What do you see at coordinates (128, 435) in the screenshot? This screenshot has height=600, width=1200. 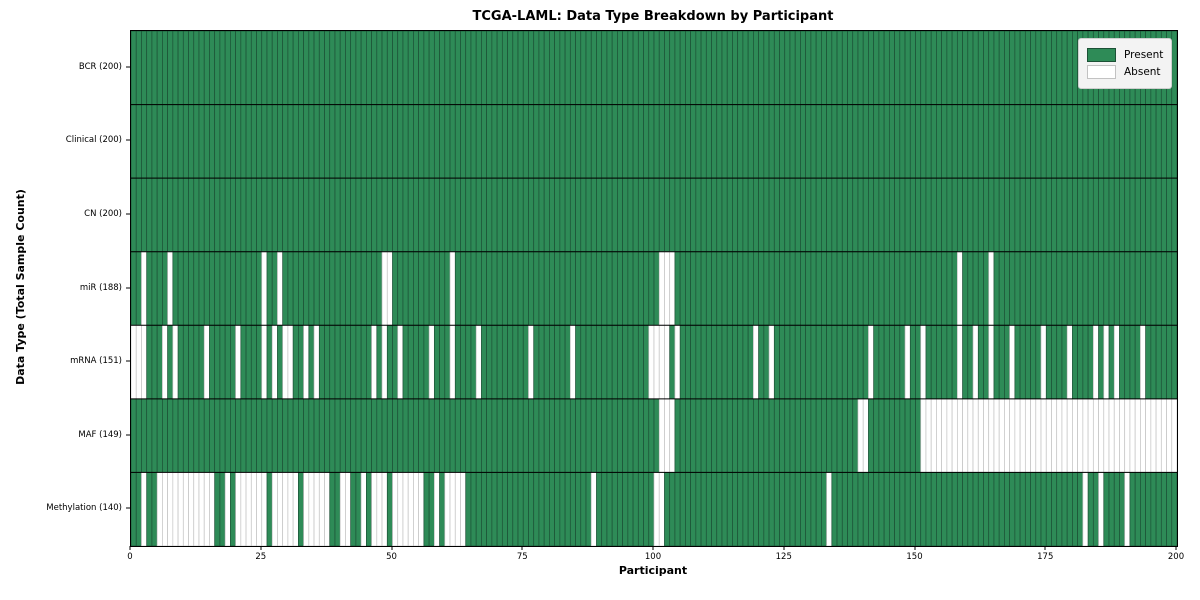 I see `y-tick` at bounding box center [128, 435].